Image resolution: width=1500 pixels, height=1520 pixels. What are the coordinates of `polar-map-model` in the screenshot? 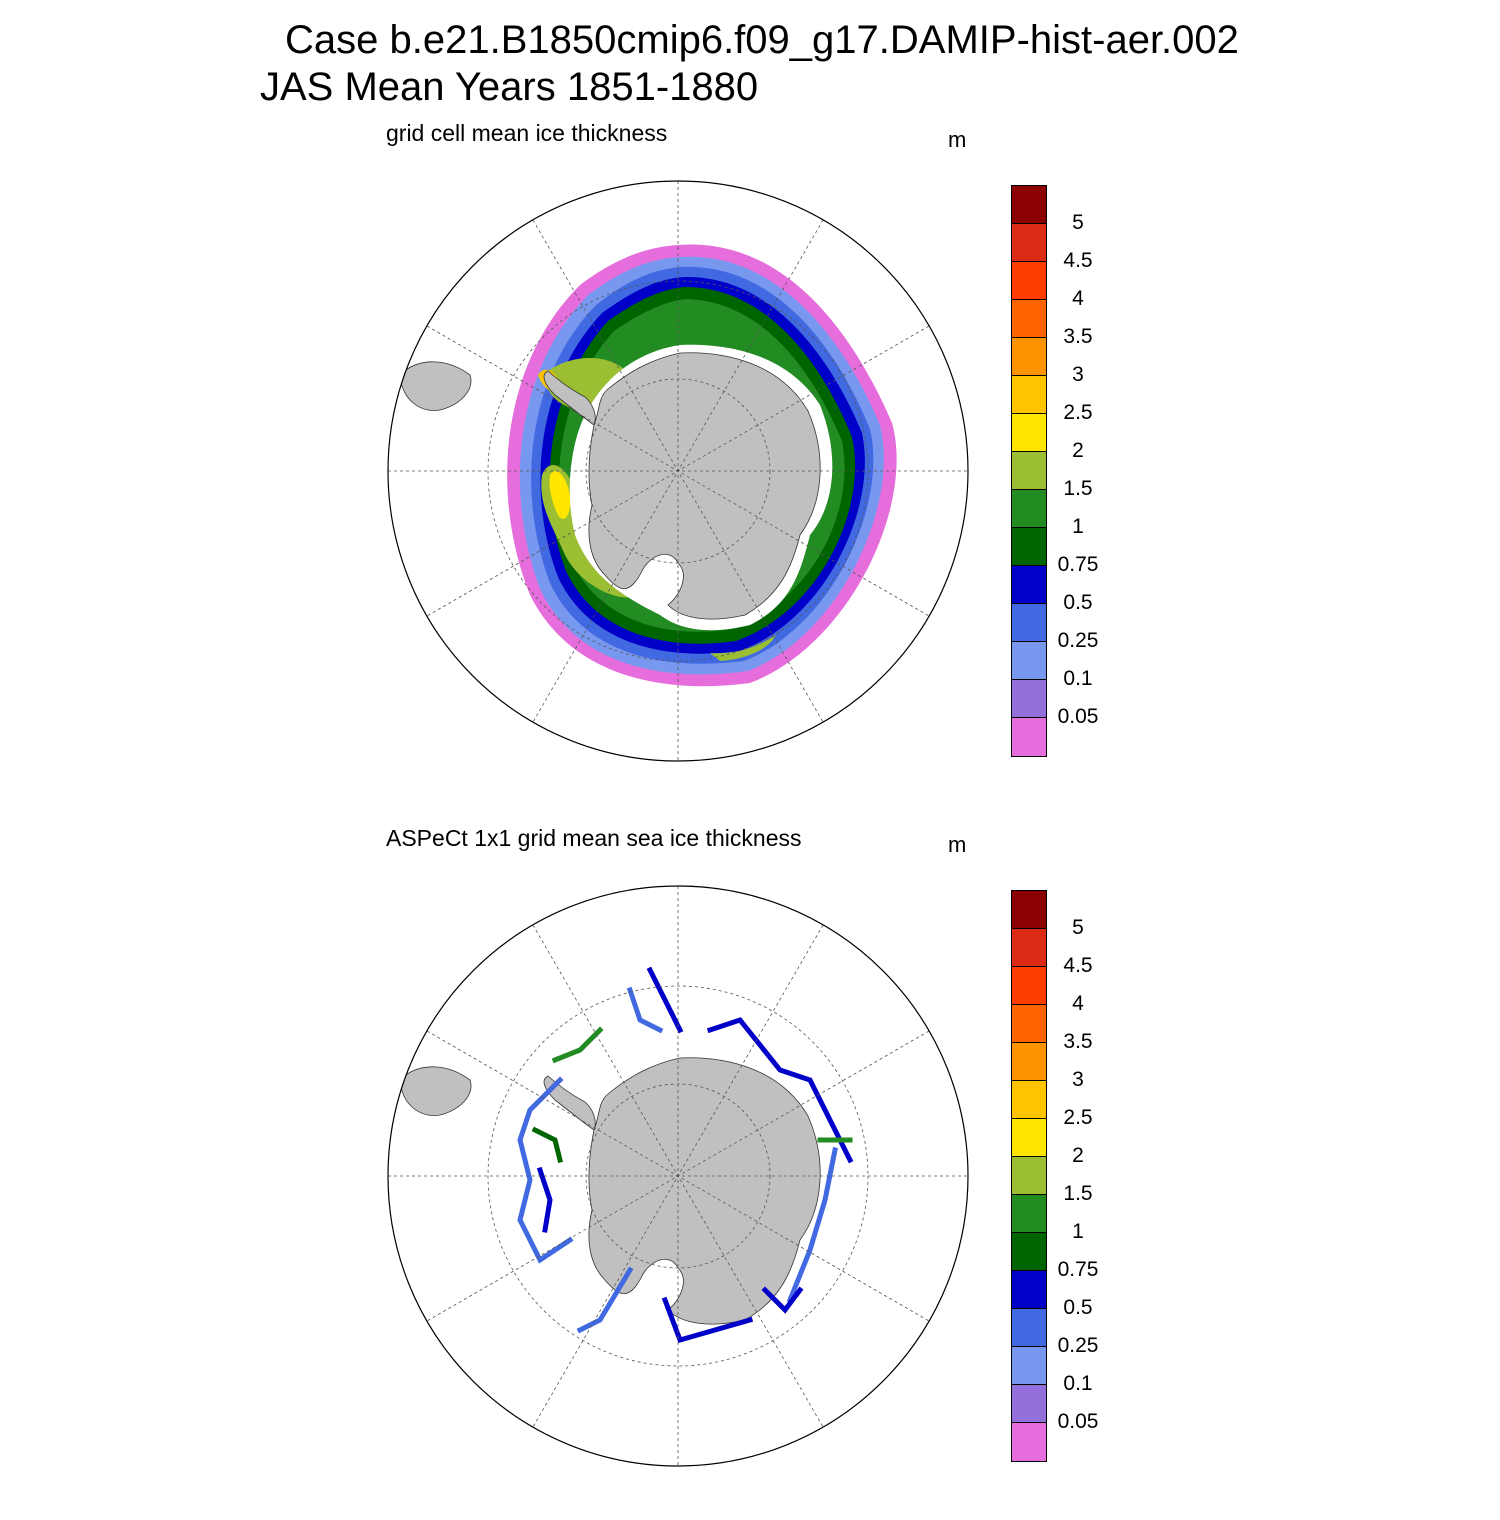 It's located at (678, 471).